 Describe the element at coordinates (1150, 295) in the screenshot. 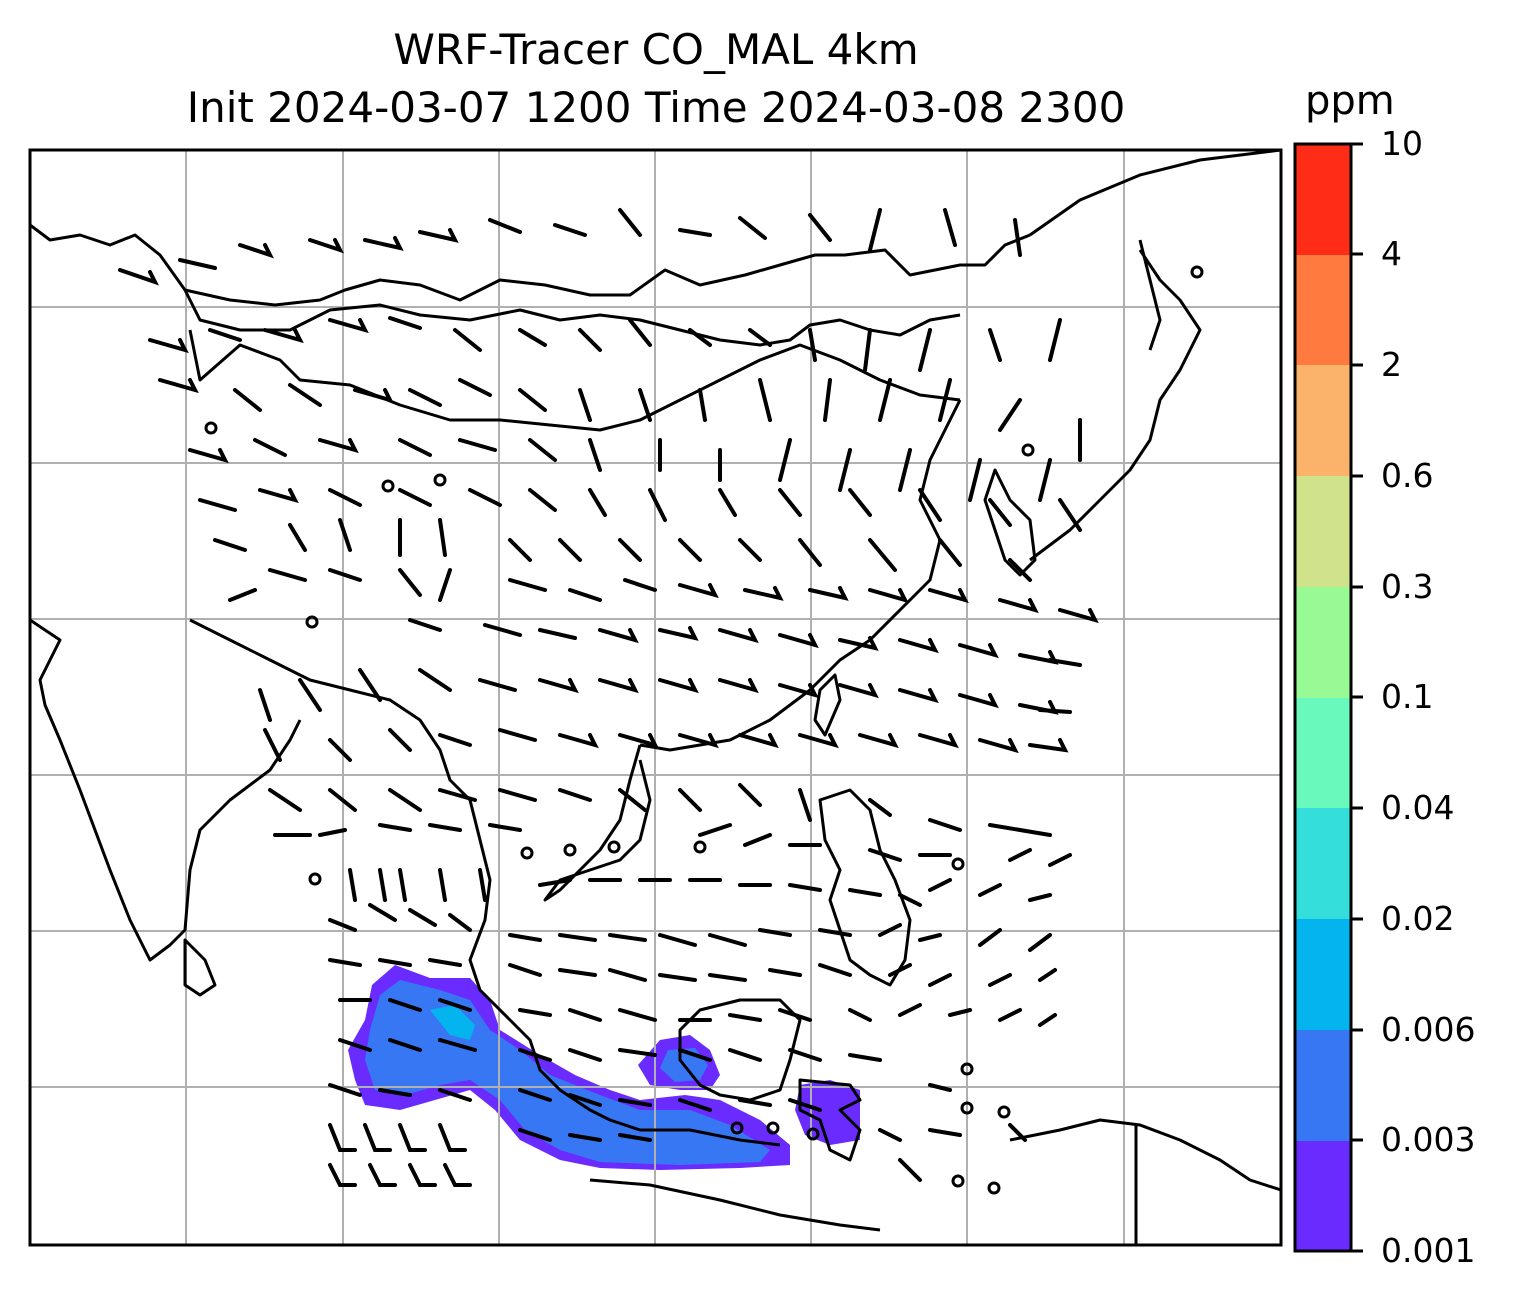

I see `sakhalin` at that location.